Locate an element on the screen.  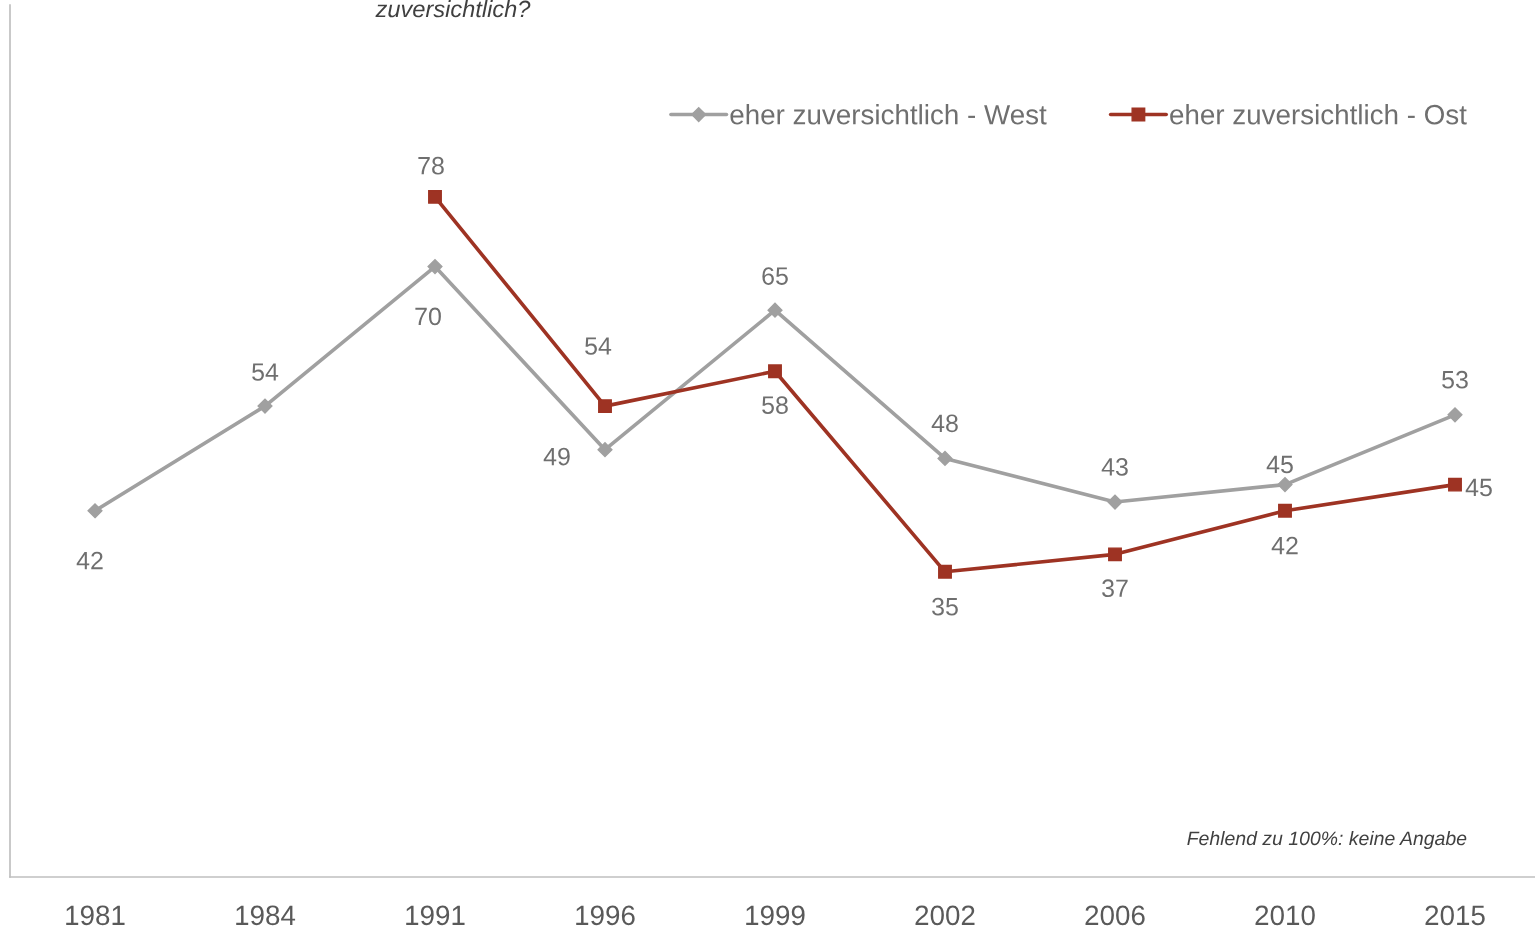
data-label: 37 is located at coordinates (1115, 588).